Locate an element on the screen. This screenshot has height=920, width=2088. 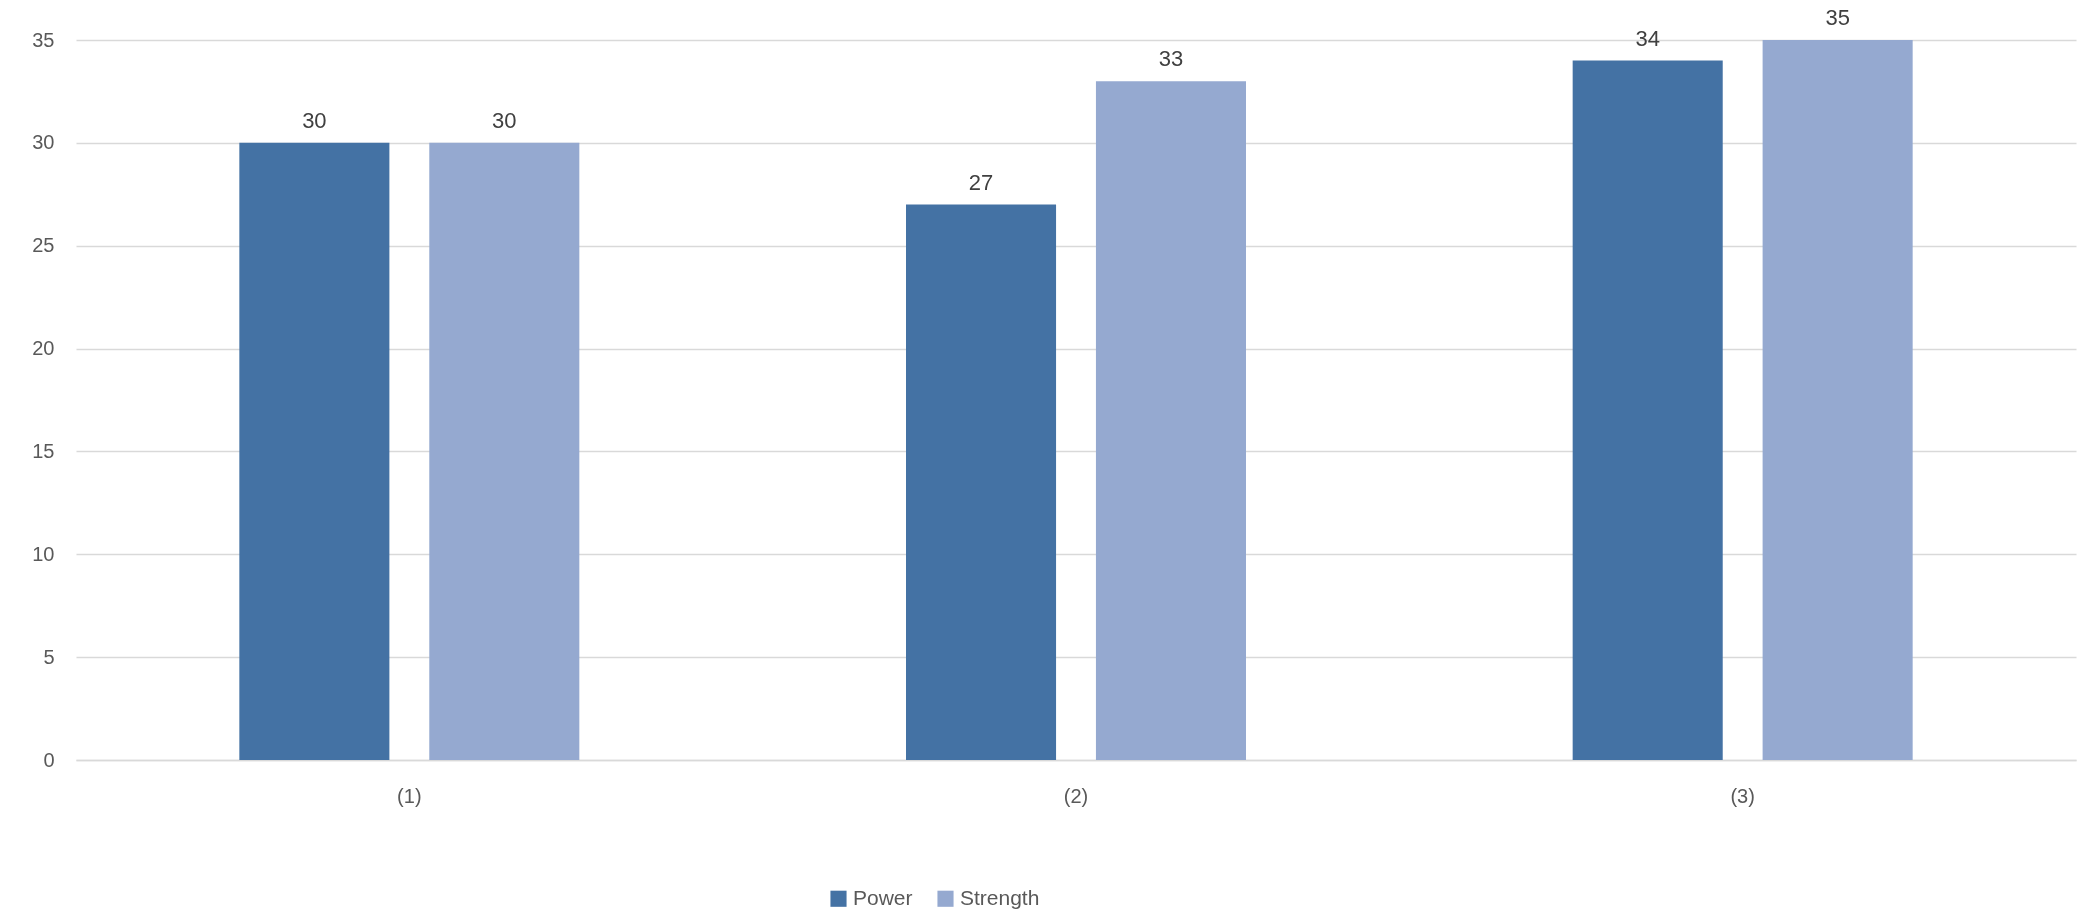
data-label: 34 is located at coordinates (1647, 38).